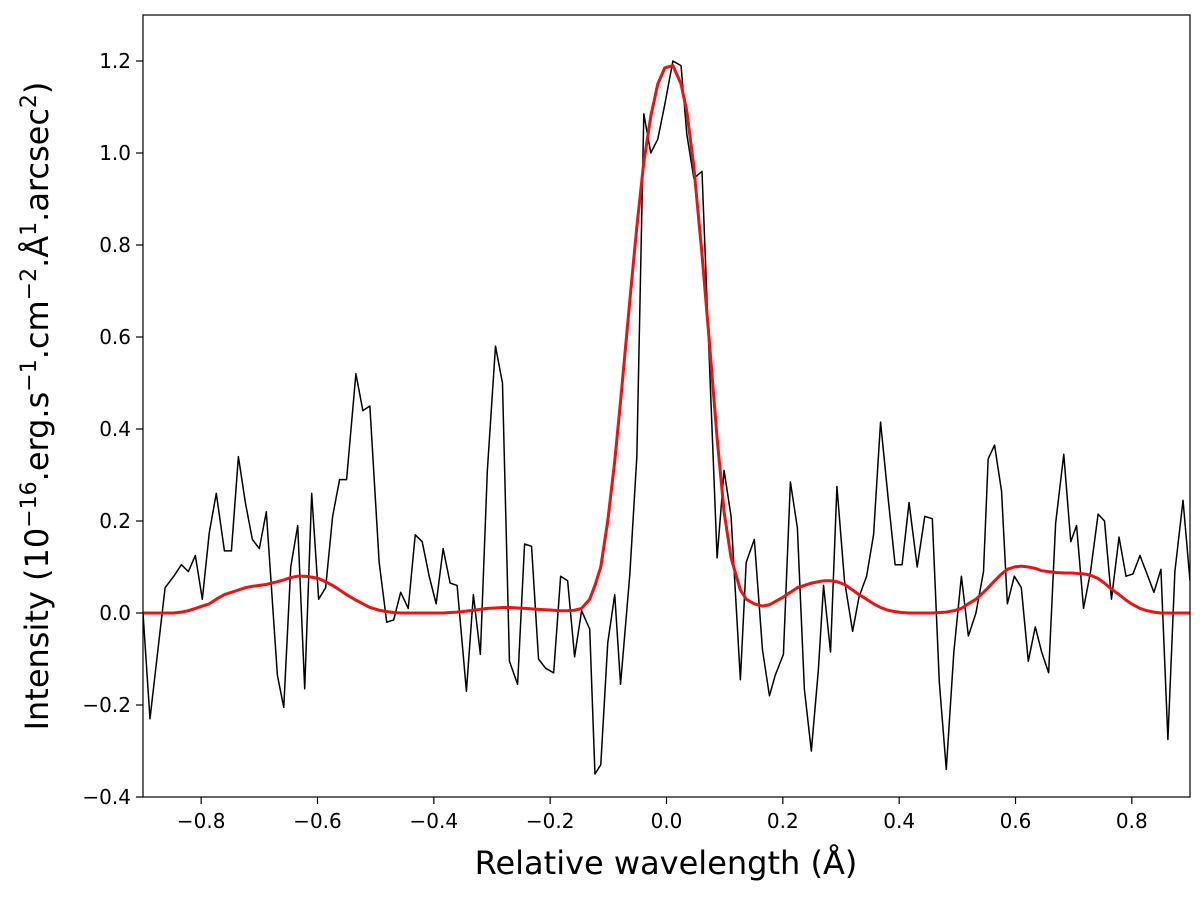 Image resolution: width=1200 pixels, height=900 pixels. Describe the element at coordinates (550, 821) in the screenshot. I see `x-tick-label: −0.2` at that location.